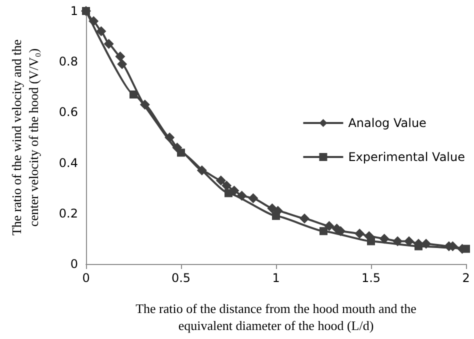 Image resolution: width=474 pixels, height=339 pixels. What do you see at coordinates (371, 278) in the screenshot?
I see `x-tick-label: 1.5` at bounding box center [371, 278].